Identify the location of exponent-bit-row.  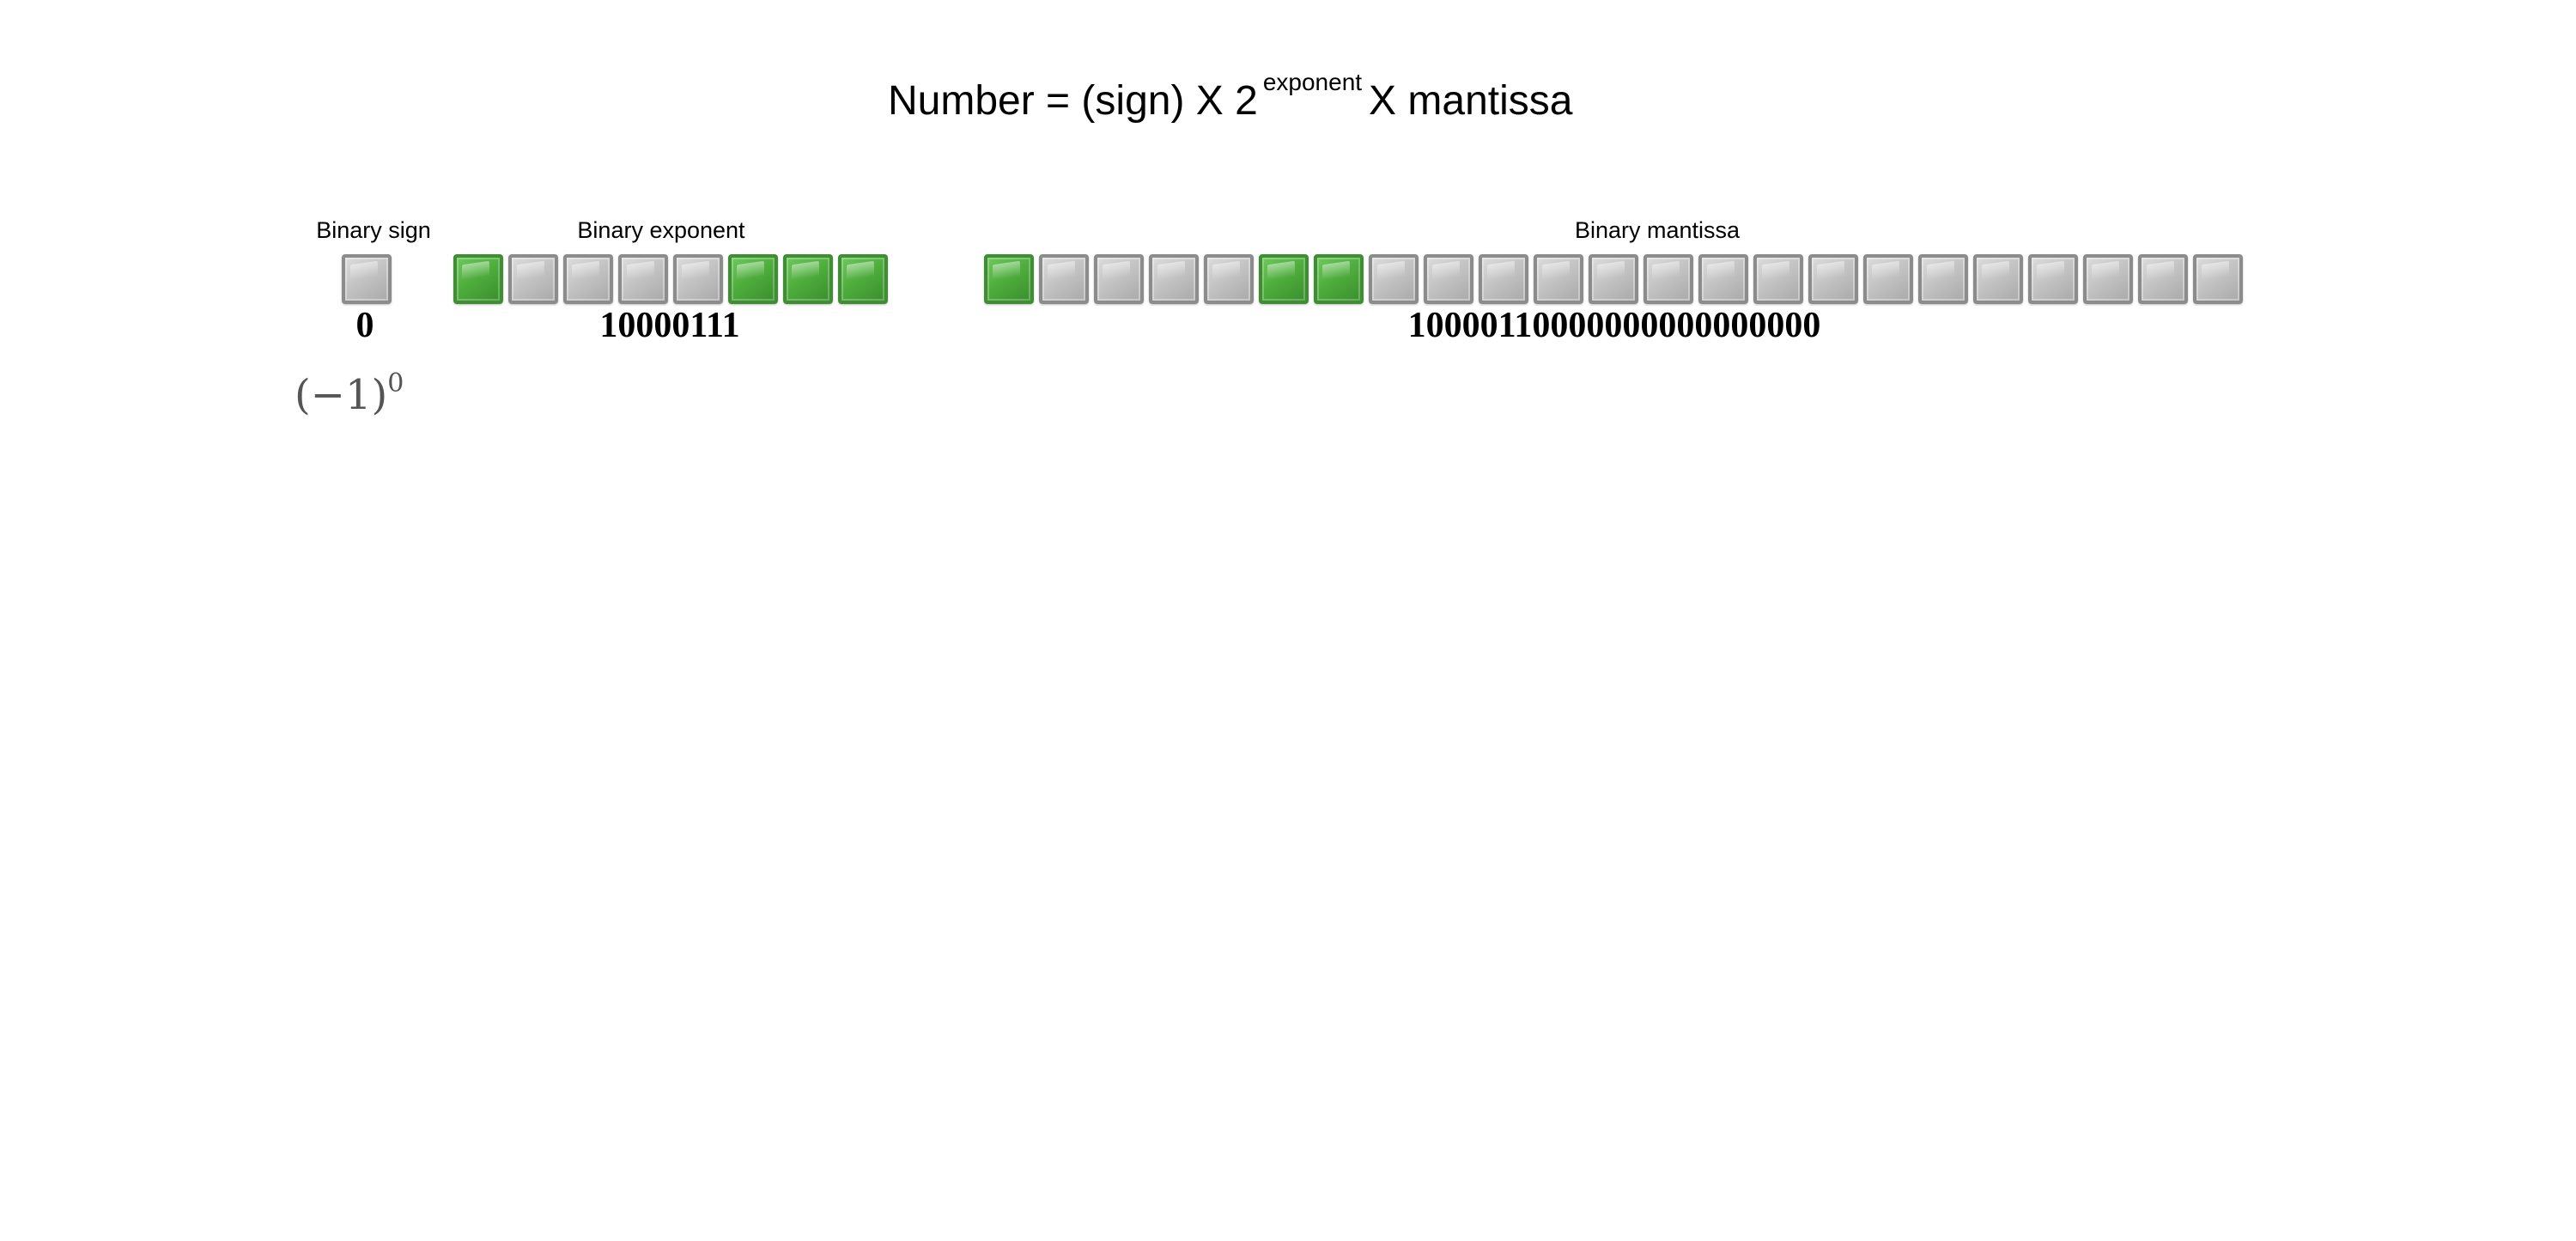
(671, 280).